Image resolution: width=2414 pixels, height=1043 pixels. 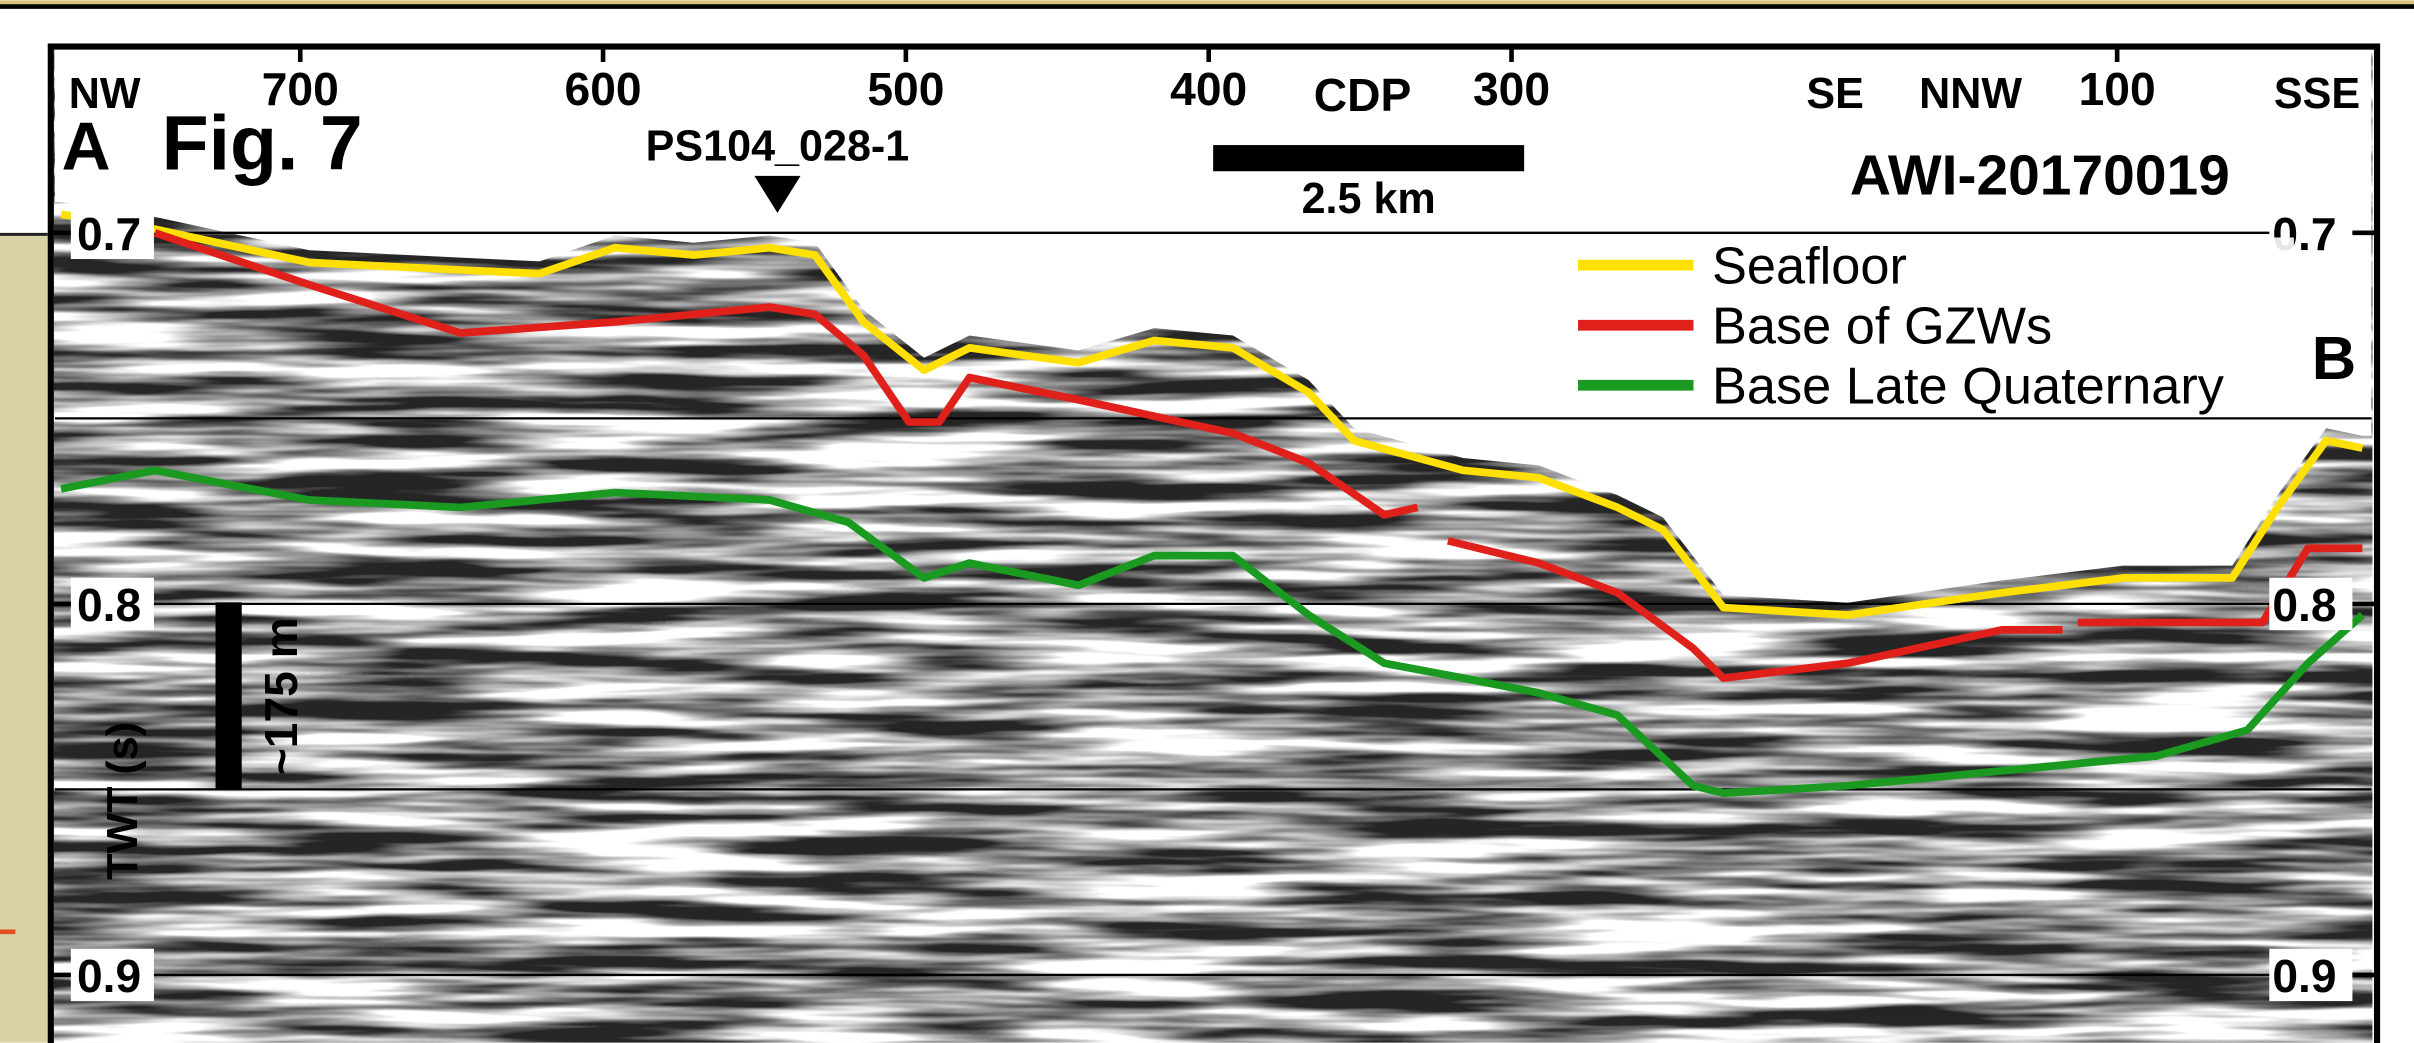 I want to click on y-tick-label: 0.7, so click(x=109, y=234).